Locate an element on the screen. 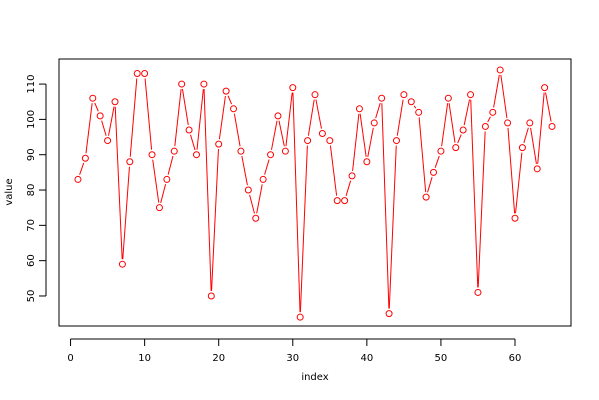 The image size is (599, 400). y-tick-label: 60 is located at coordinates (31, 260).